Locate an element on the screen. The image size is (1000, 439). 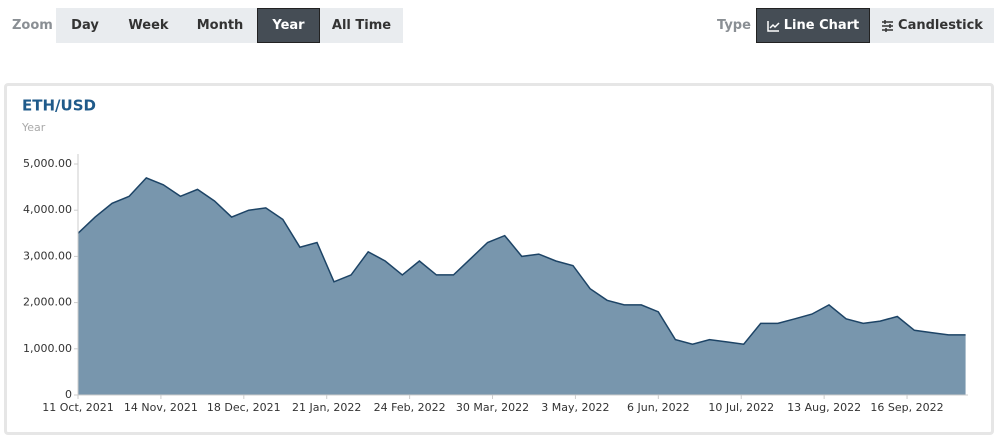
candlestick-icon is located at coordinates (888, 25).